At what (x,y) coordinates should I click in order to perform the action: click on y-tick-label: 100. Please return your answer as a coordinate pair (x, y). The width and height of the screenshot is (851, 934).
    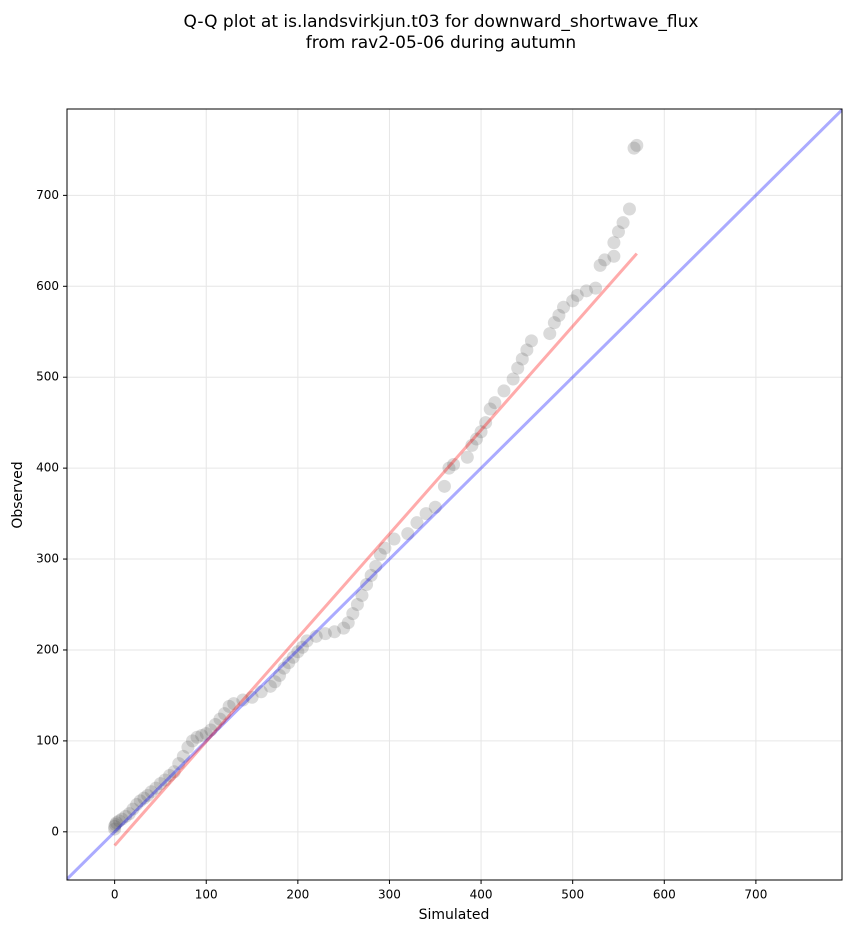
    Looking at the image, I should click on (47, 740).